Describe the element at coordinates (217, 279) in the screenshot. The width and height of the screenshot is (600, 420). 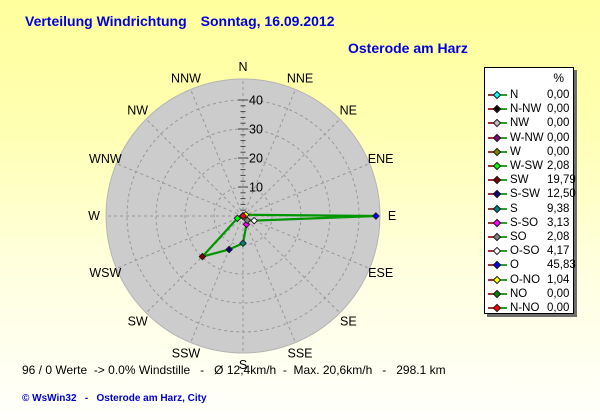
I see `grid-spoke-SSW` at that location.